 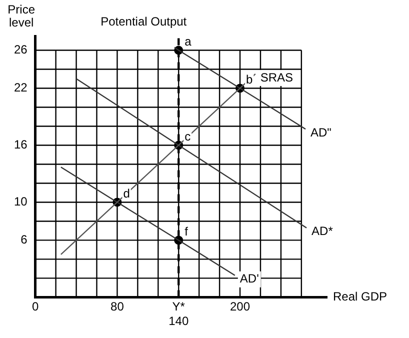 What do you see at coordinates (277, 77) in the screenshot?
I see `series-label: SRAS` at bounding box center [277, 77].